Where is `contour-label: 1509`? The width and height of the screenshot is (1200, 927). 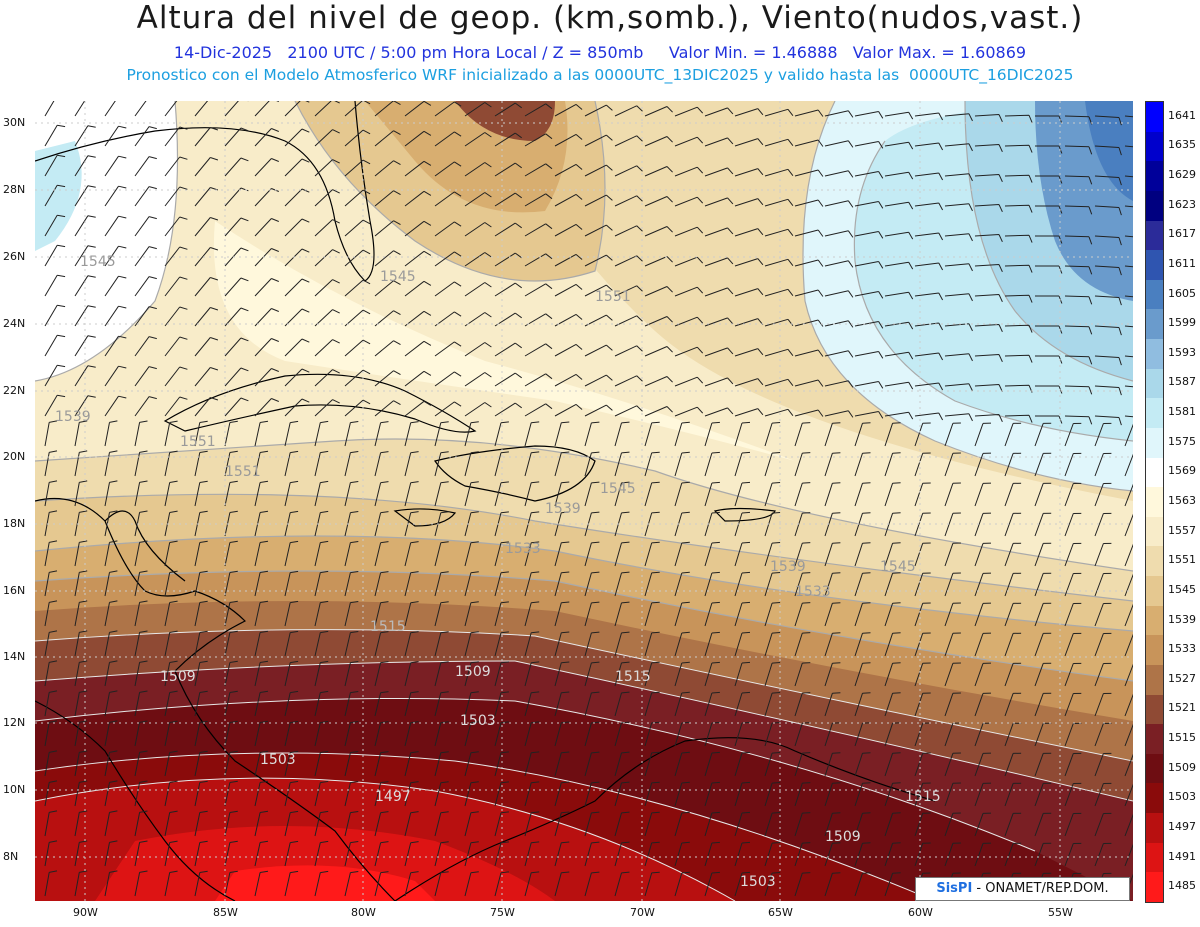 contour-label: 1509 is located at coordinates (843, 837).